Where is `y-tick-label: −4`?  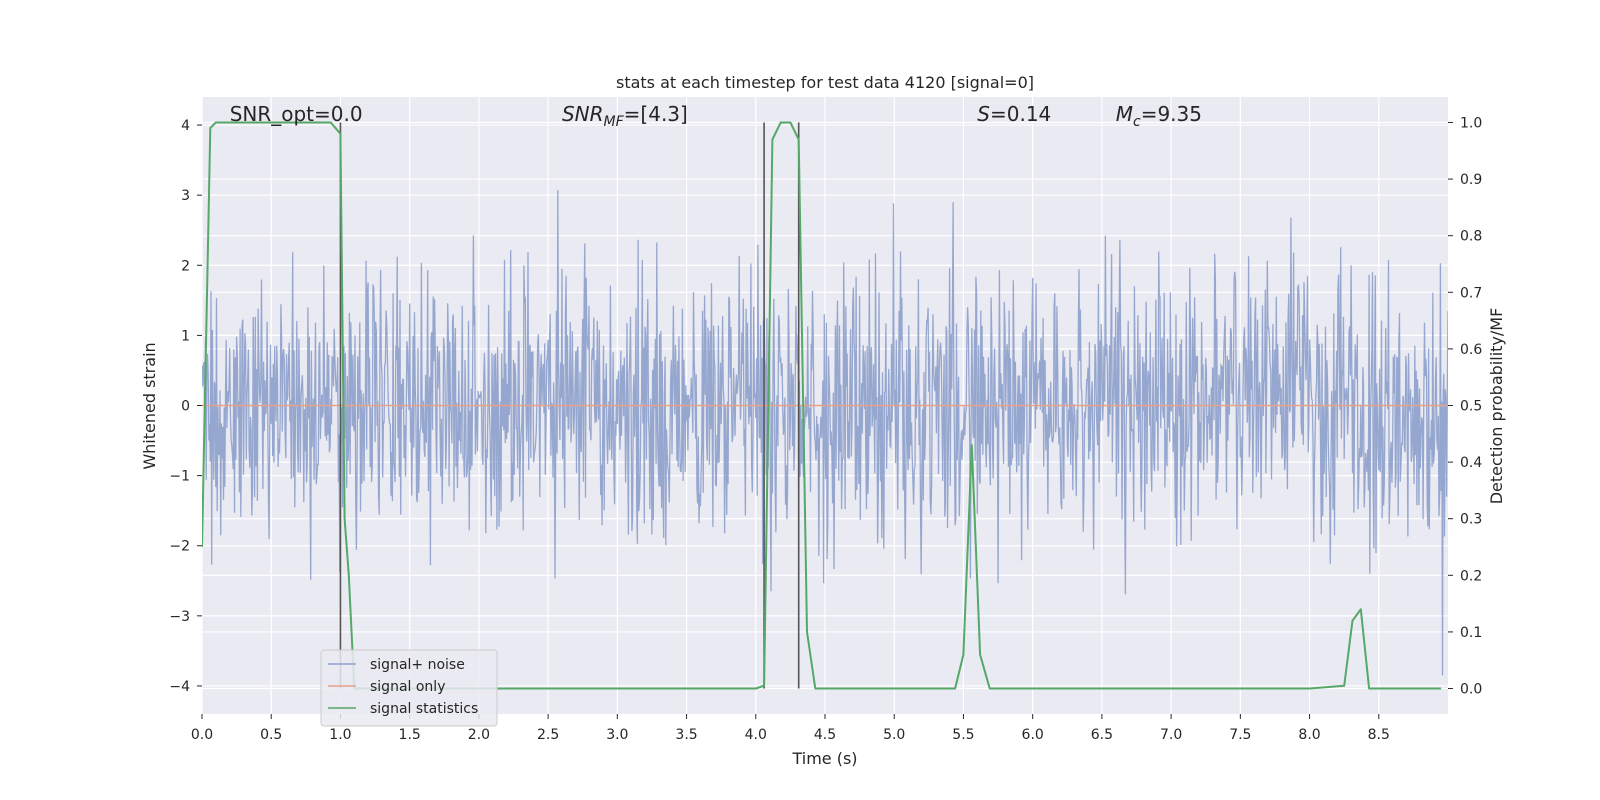 y-tick-label: −4 is located at coordinates (179, 687).